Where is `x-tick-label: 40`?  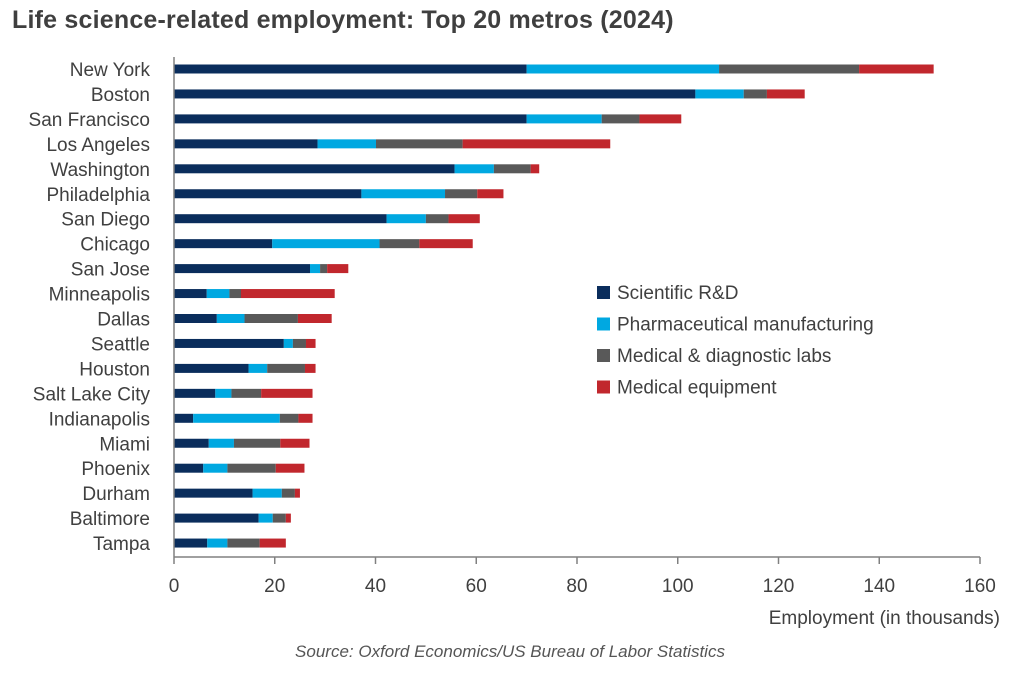
x-tick-label: 40 is located at coordinates (375, 586).